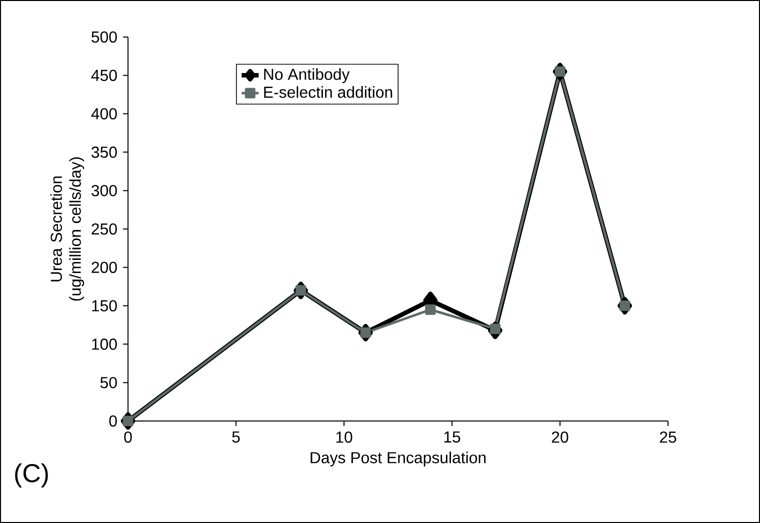  I want to click on y-tick-label: 200, so click(104, 268).